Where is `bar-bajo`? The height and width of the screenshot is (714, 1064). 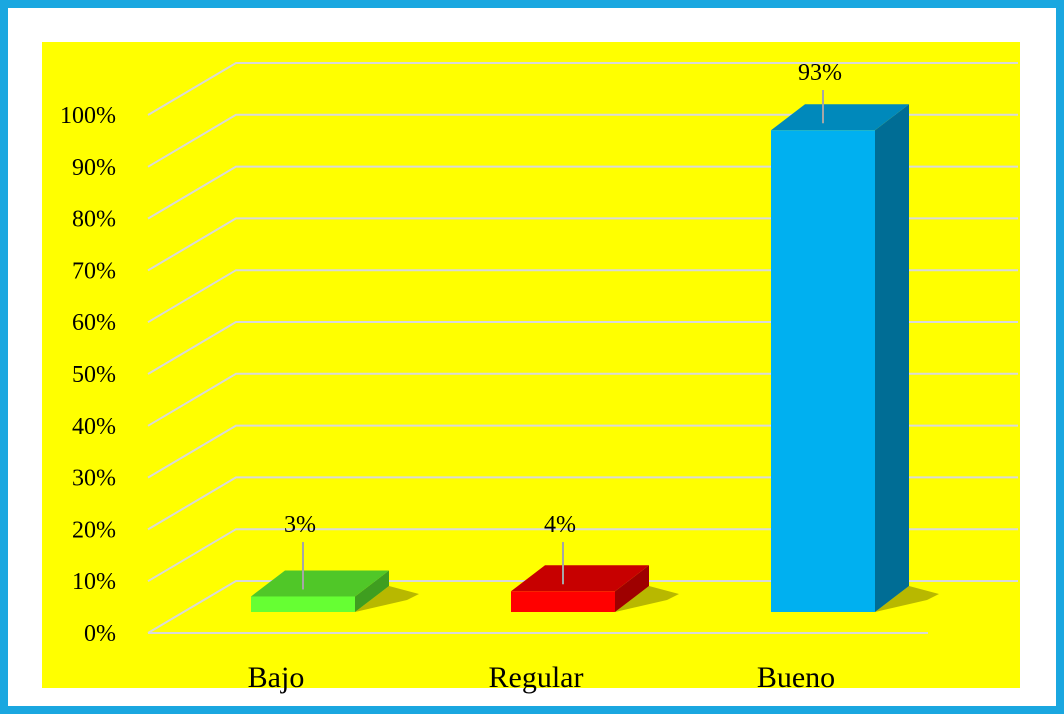 bar-bajo is located at coordinates (335, 591).